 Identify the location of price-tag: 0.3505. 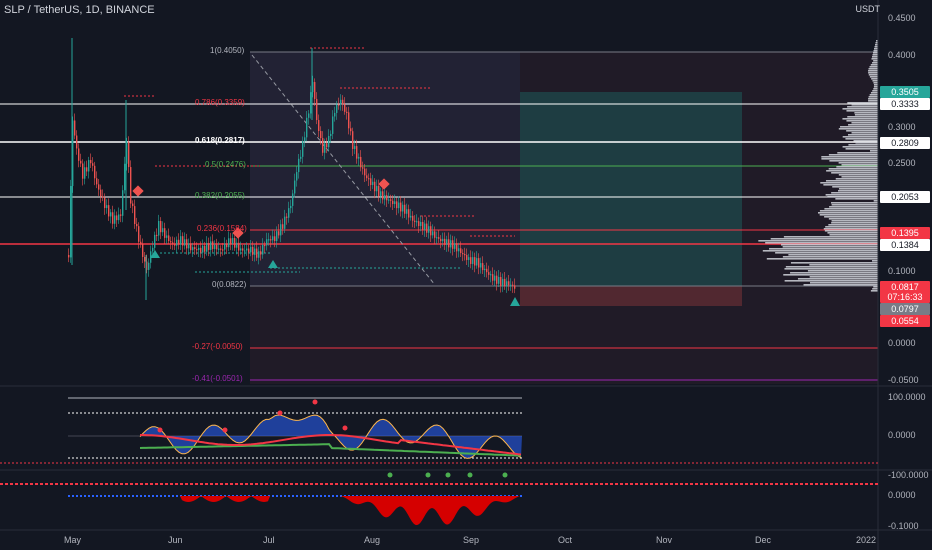
(905, 92).